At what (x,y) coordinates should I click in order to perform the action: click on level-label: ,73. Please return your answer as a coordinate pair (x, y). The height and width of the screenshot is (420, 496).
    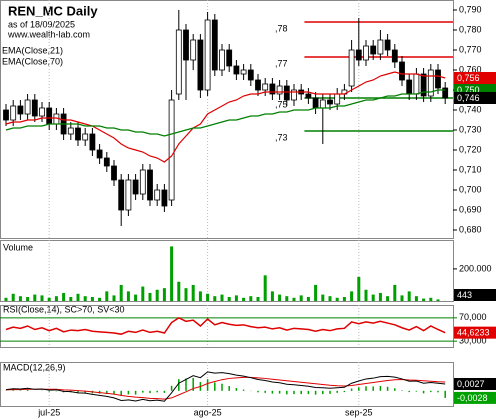
    Looking at the image, I should click on (281, 137).